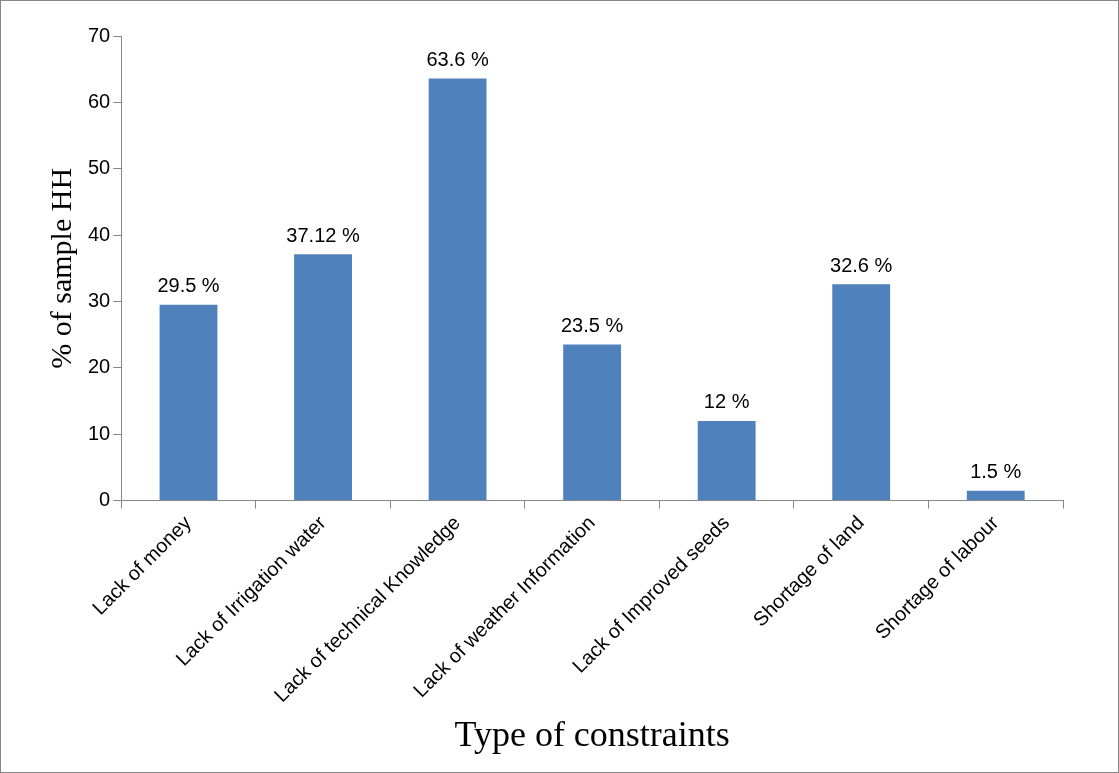  I want to click on y-tick-label: 10, so click(99, 432).